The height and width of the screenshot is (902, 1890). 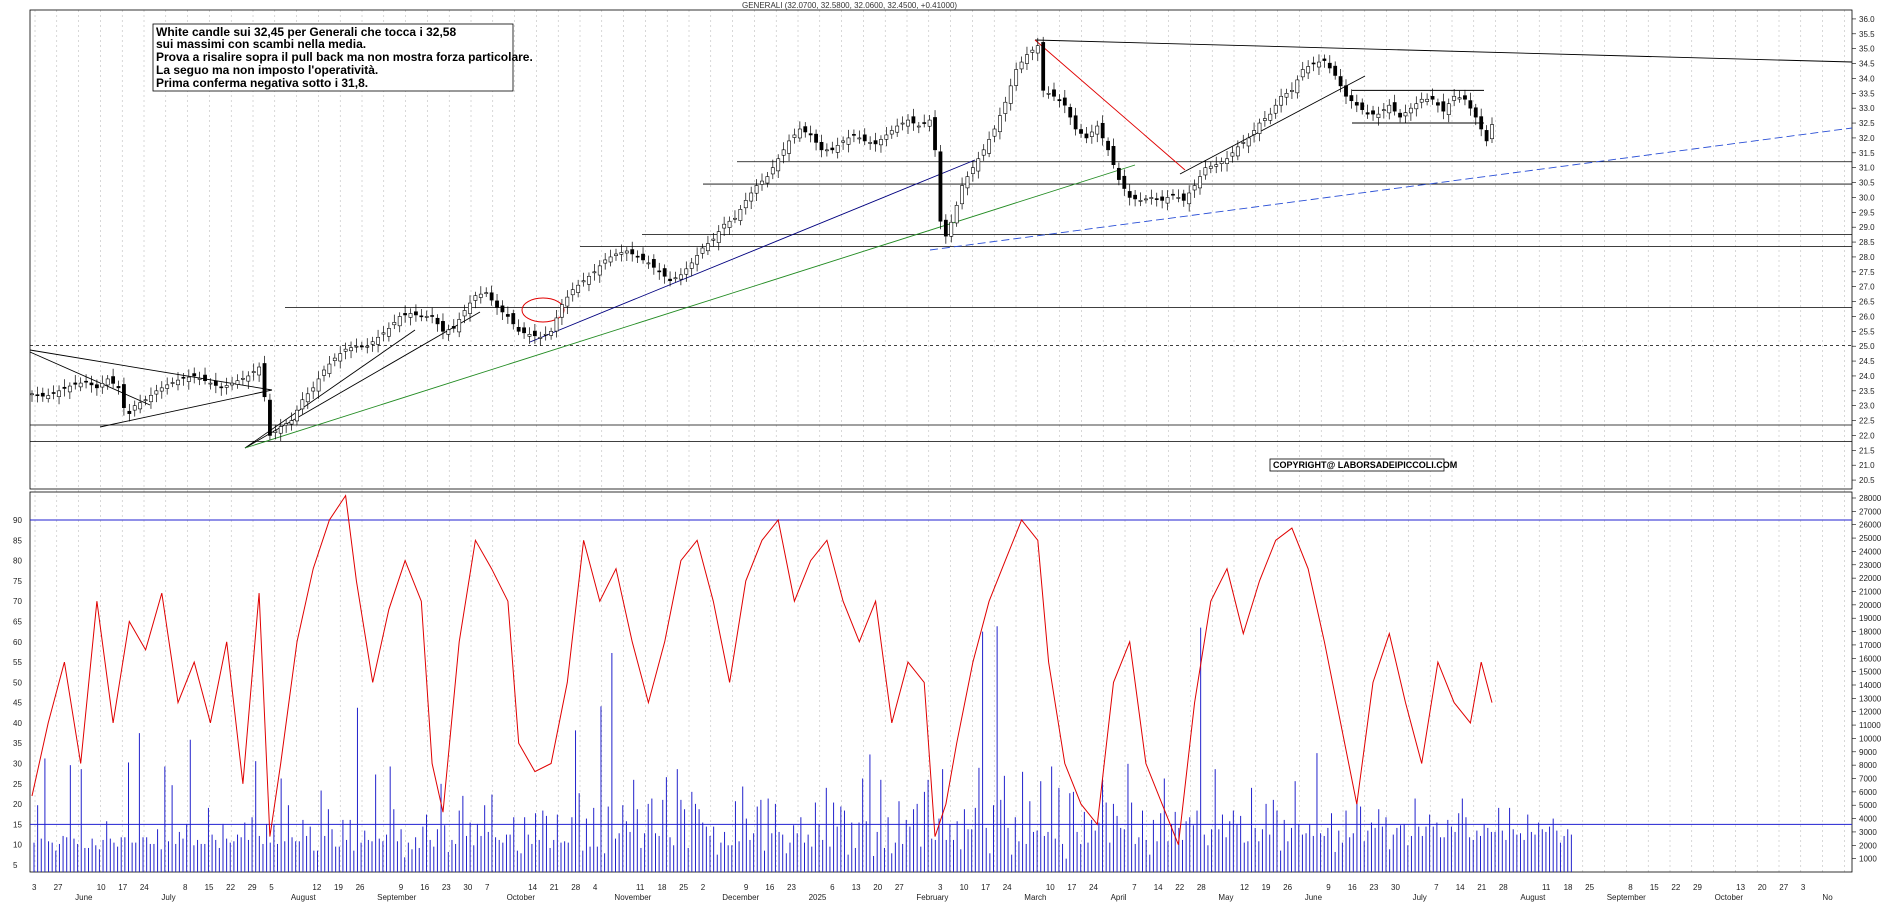 What do you see at coordinates (1867, 108) in the screenshot?
I see `y-tick-label: 33.0` at bounding box center [1867, 108].